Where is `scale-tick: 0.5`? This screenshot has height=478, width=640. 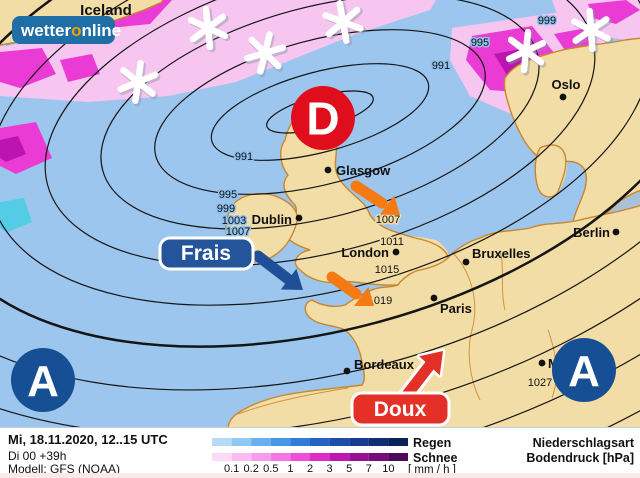
scale-tick: 0.5 is located at coordinates (271, 469).